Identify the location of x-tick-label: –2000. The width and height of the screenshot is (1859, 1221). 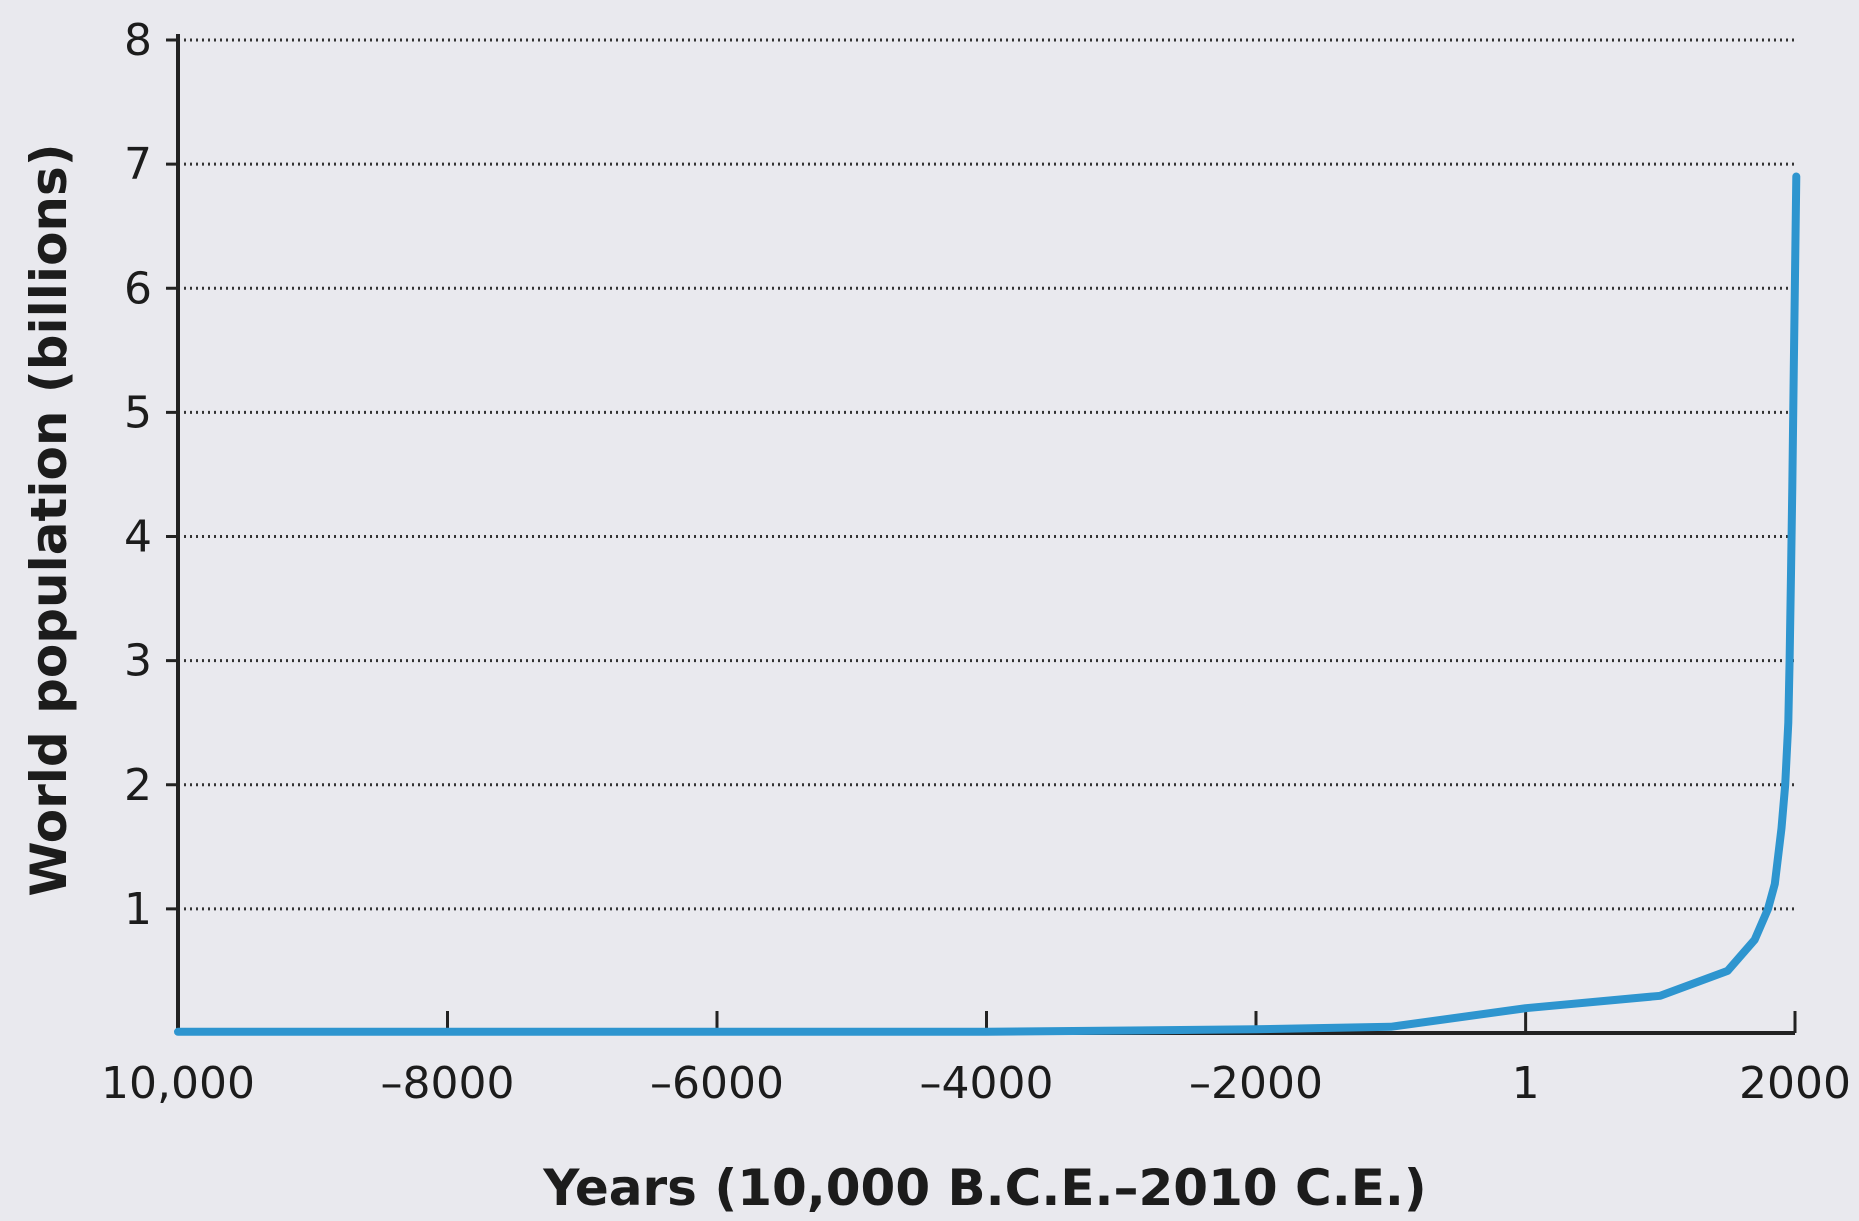
(1256, 1083).